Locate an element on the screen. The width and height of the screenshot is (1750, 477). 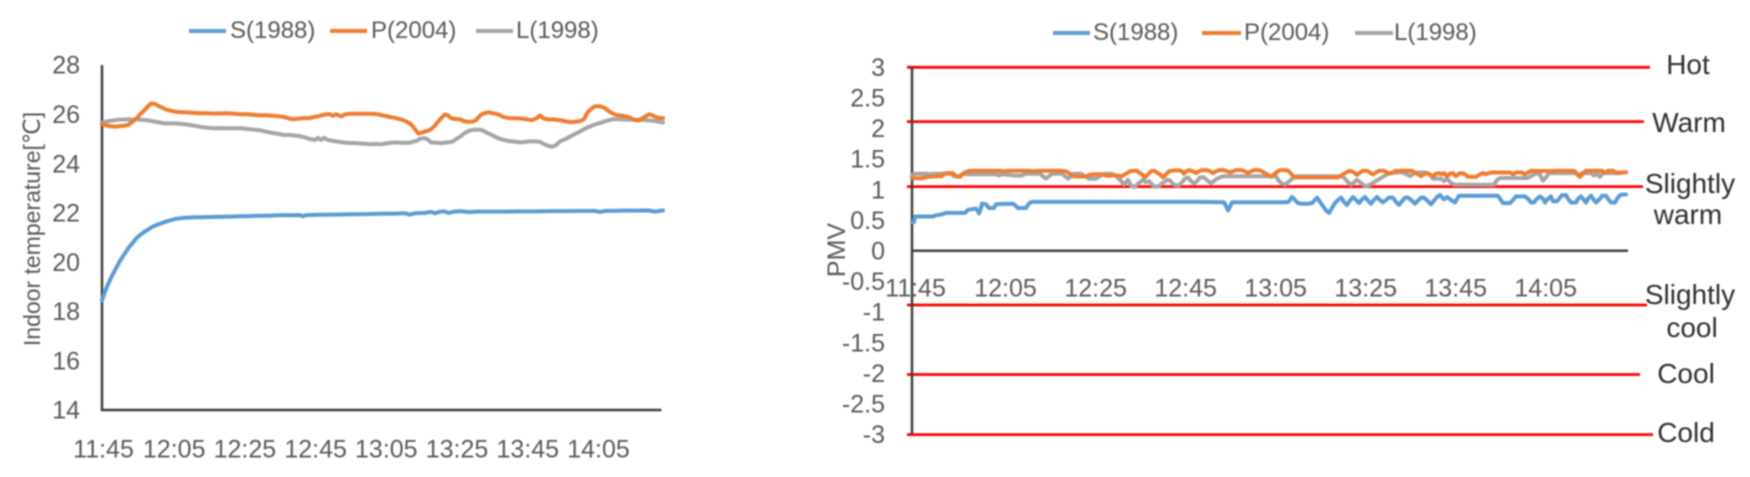
svg-text: 2 is located at coordinates (878, 129).